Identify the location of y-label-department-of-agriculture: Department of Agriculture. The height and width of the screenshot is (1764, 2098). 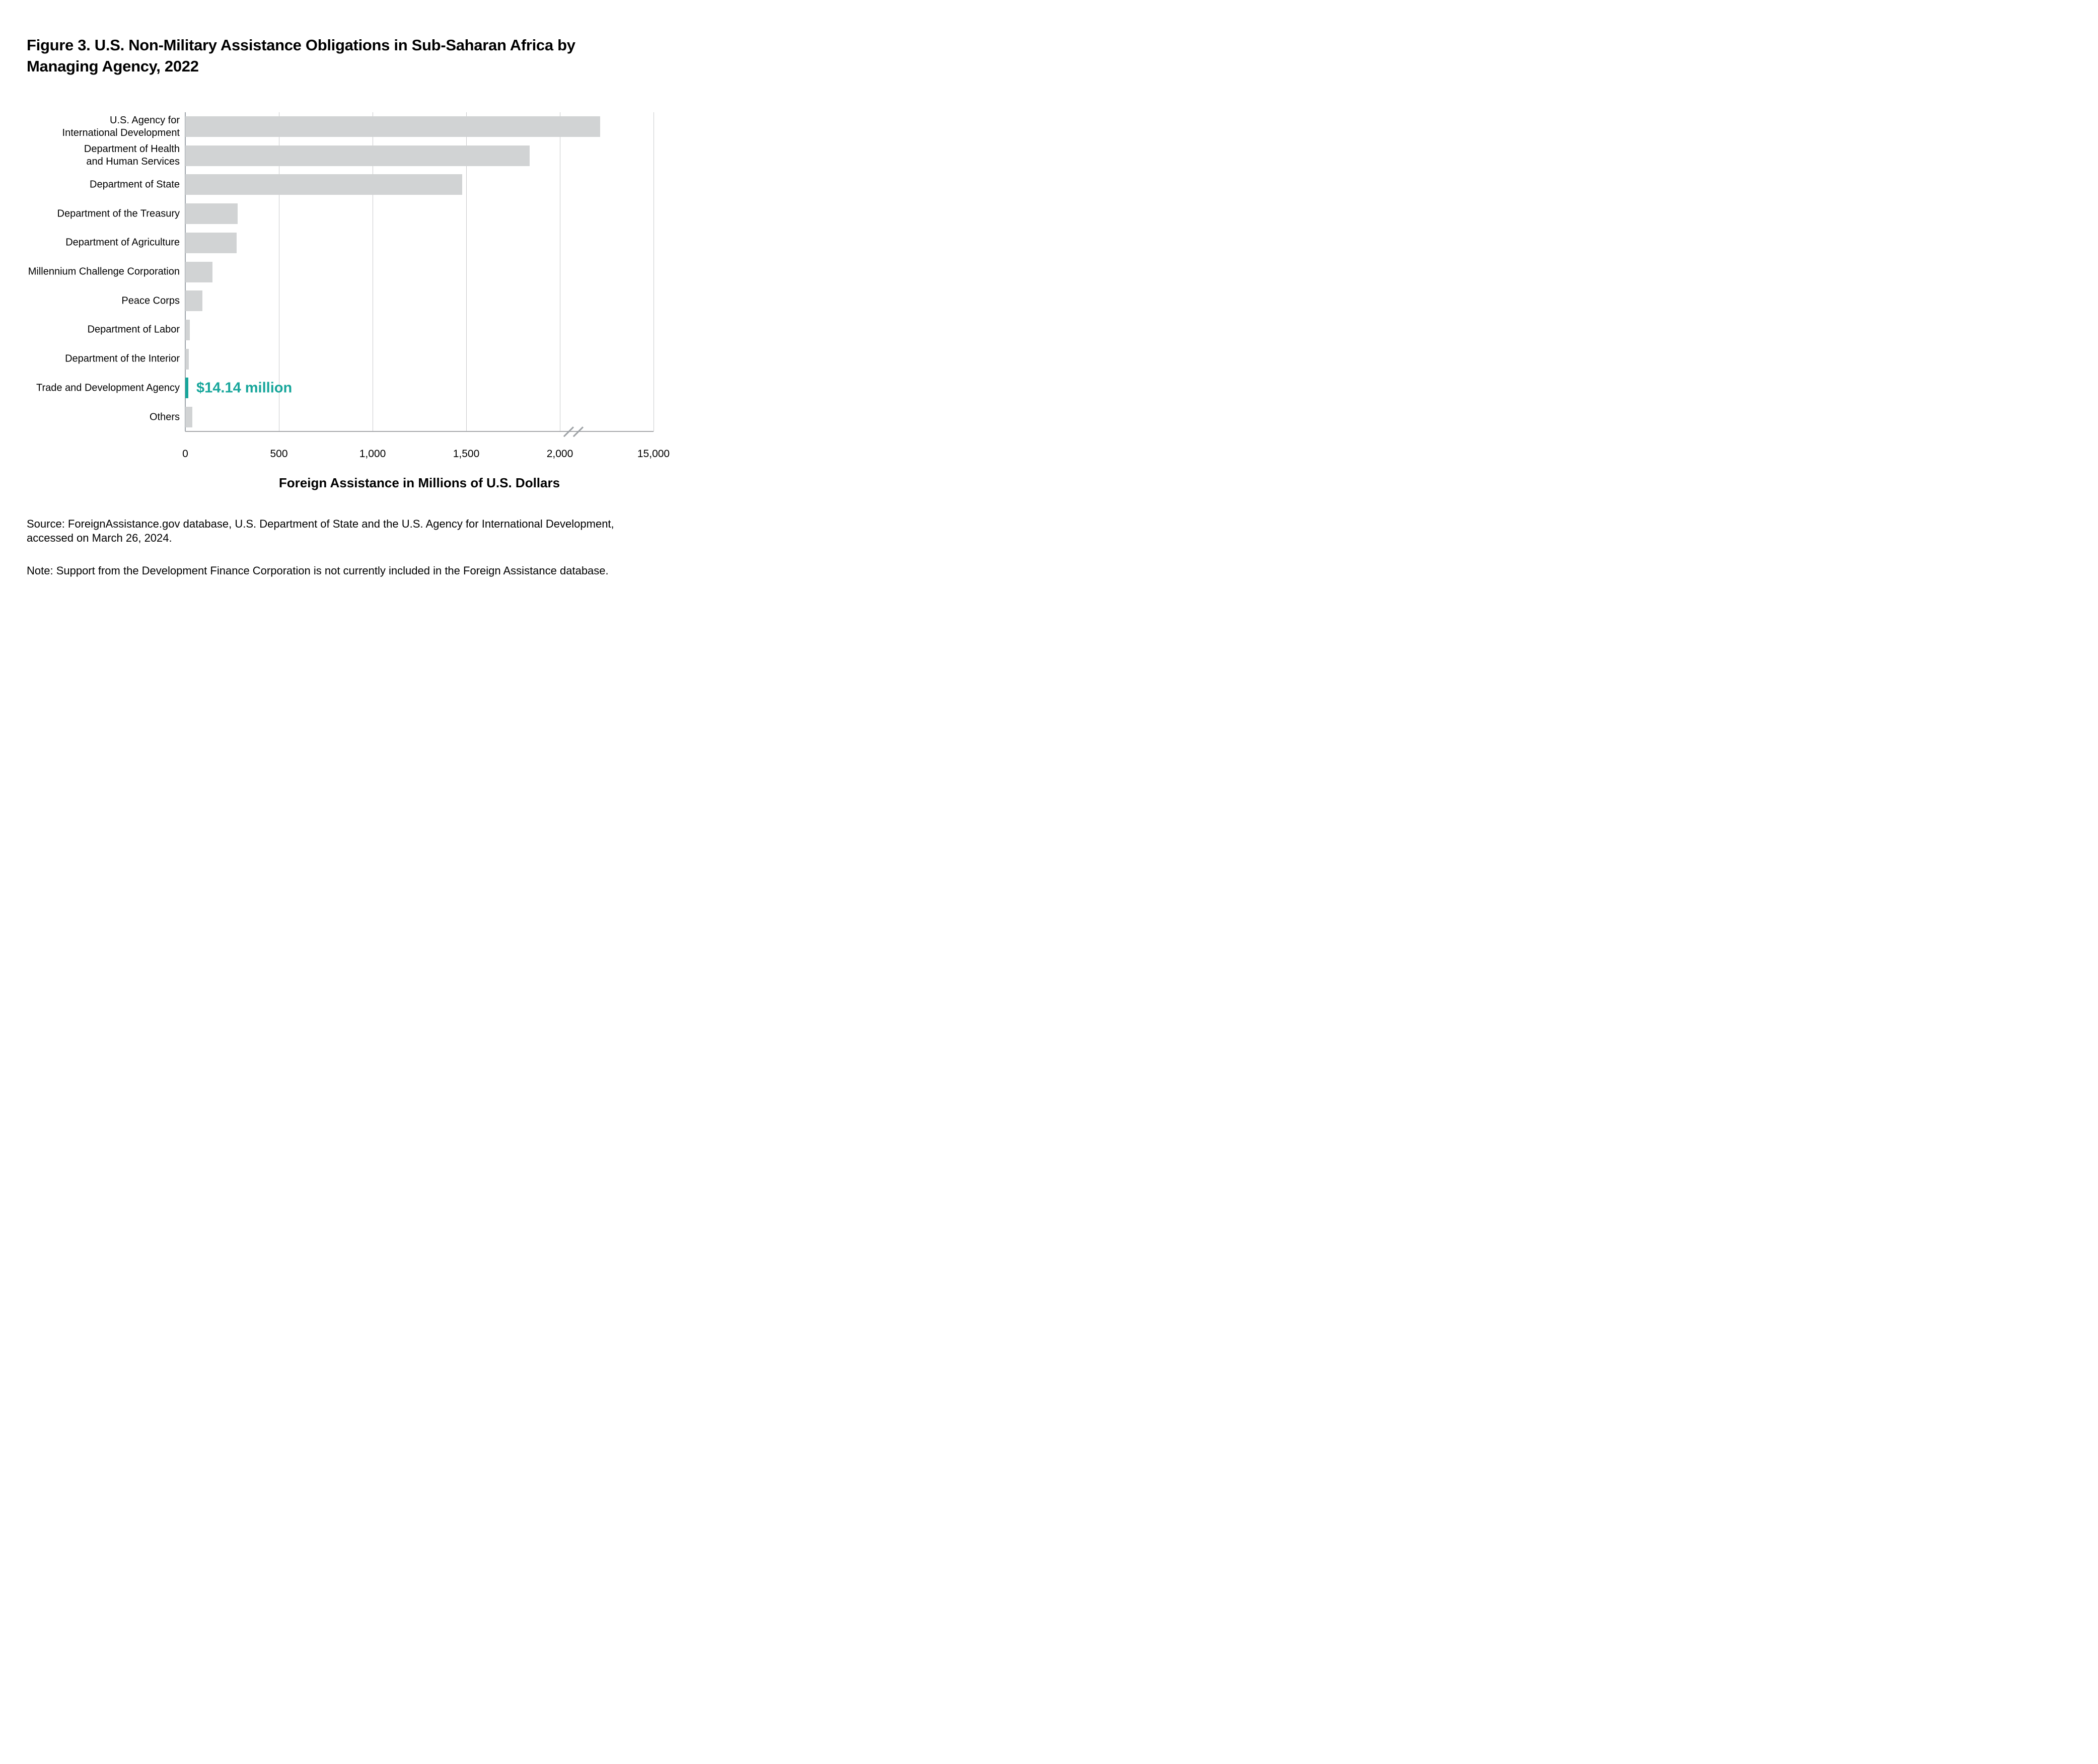
(95, 243).